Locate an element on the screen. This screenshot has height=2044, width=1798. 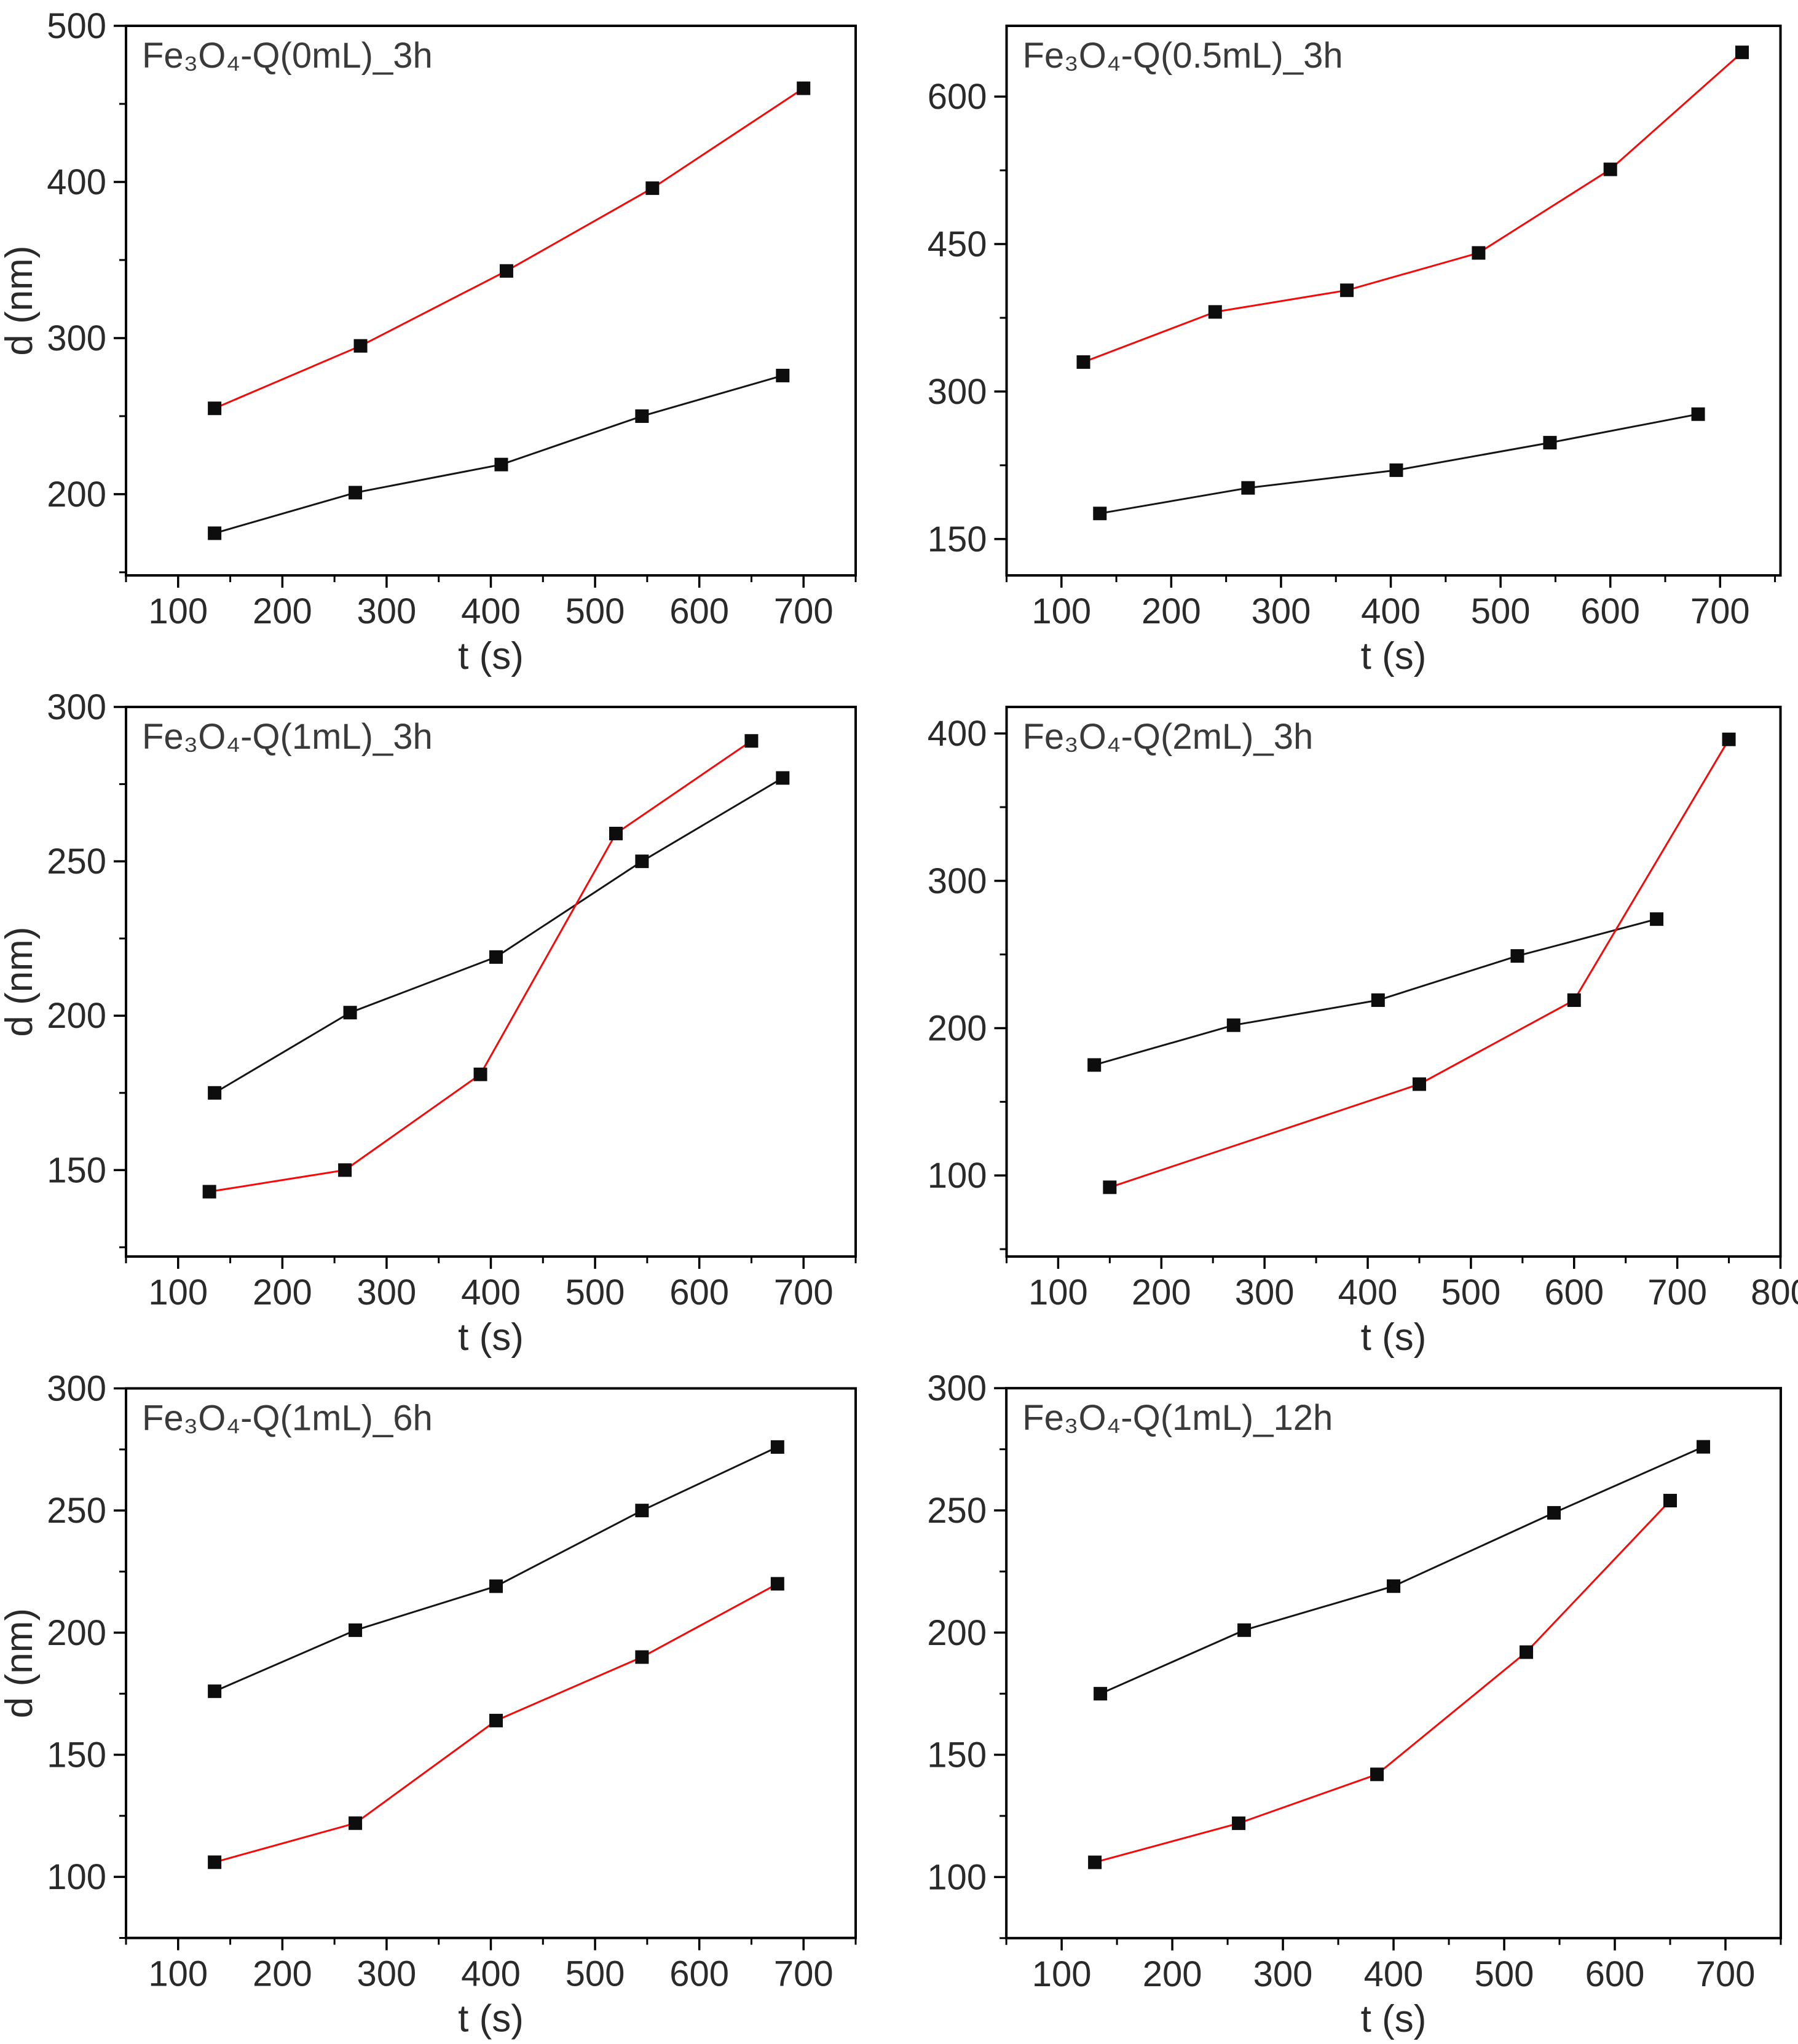
y-tick-label: 400 is located at coordinates (76, 182).